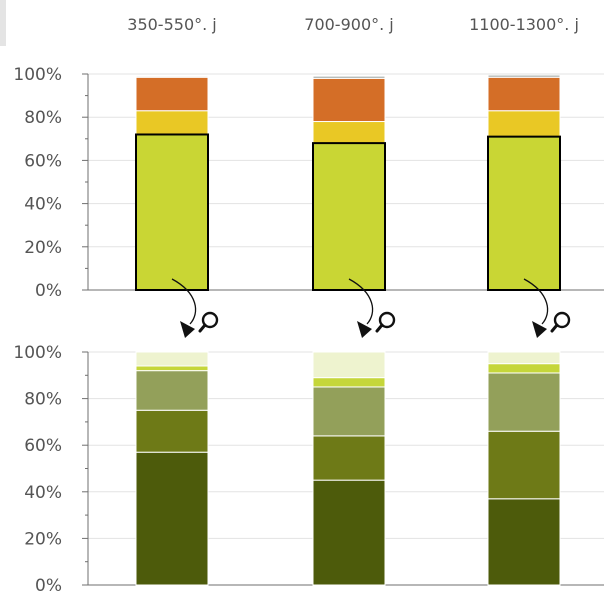 The height and width of the screenshot is (591, 608). What do you see at coordinates (3, 23) in the screenshot?
I see `page-edge-fragment` at bounding box center [3, 23].